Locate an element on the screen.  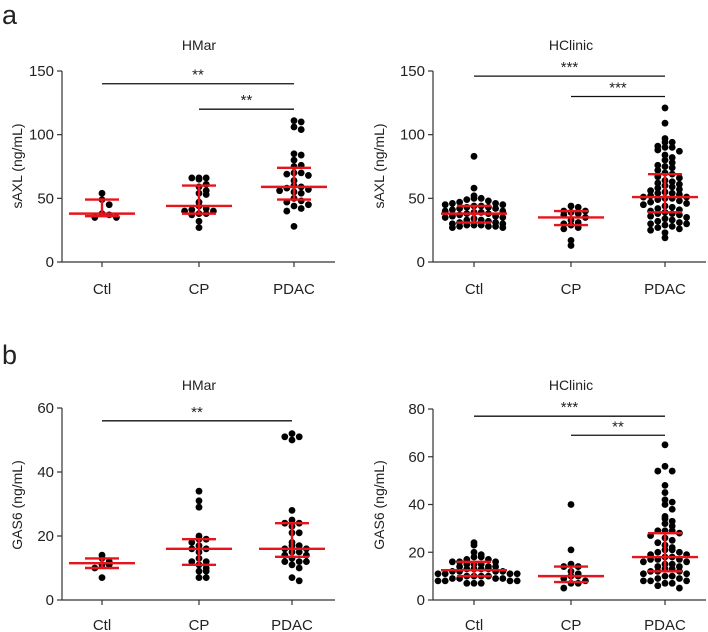
y-tick-label: 60 is located at coordinates (416, 457).